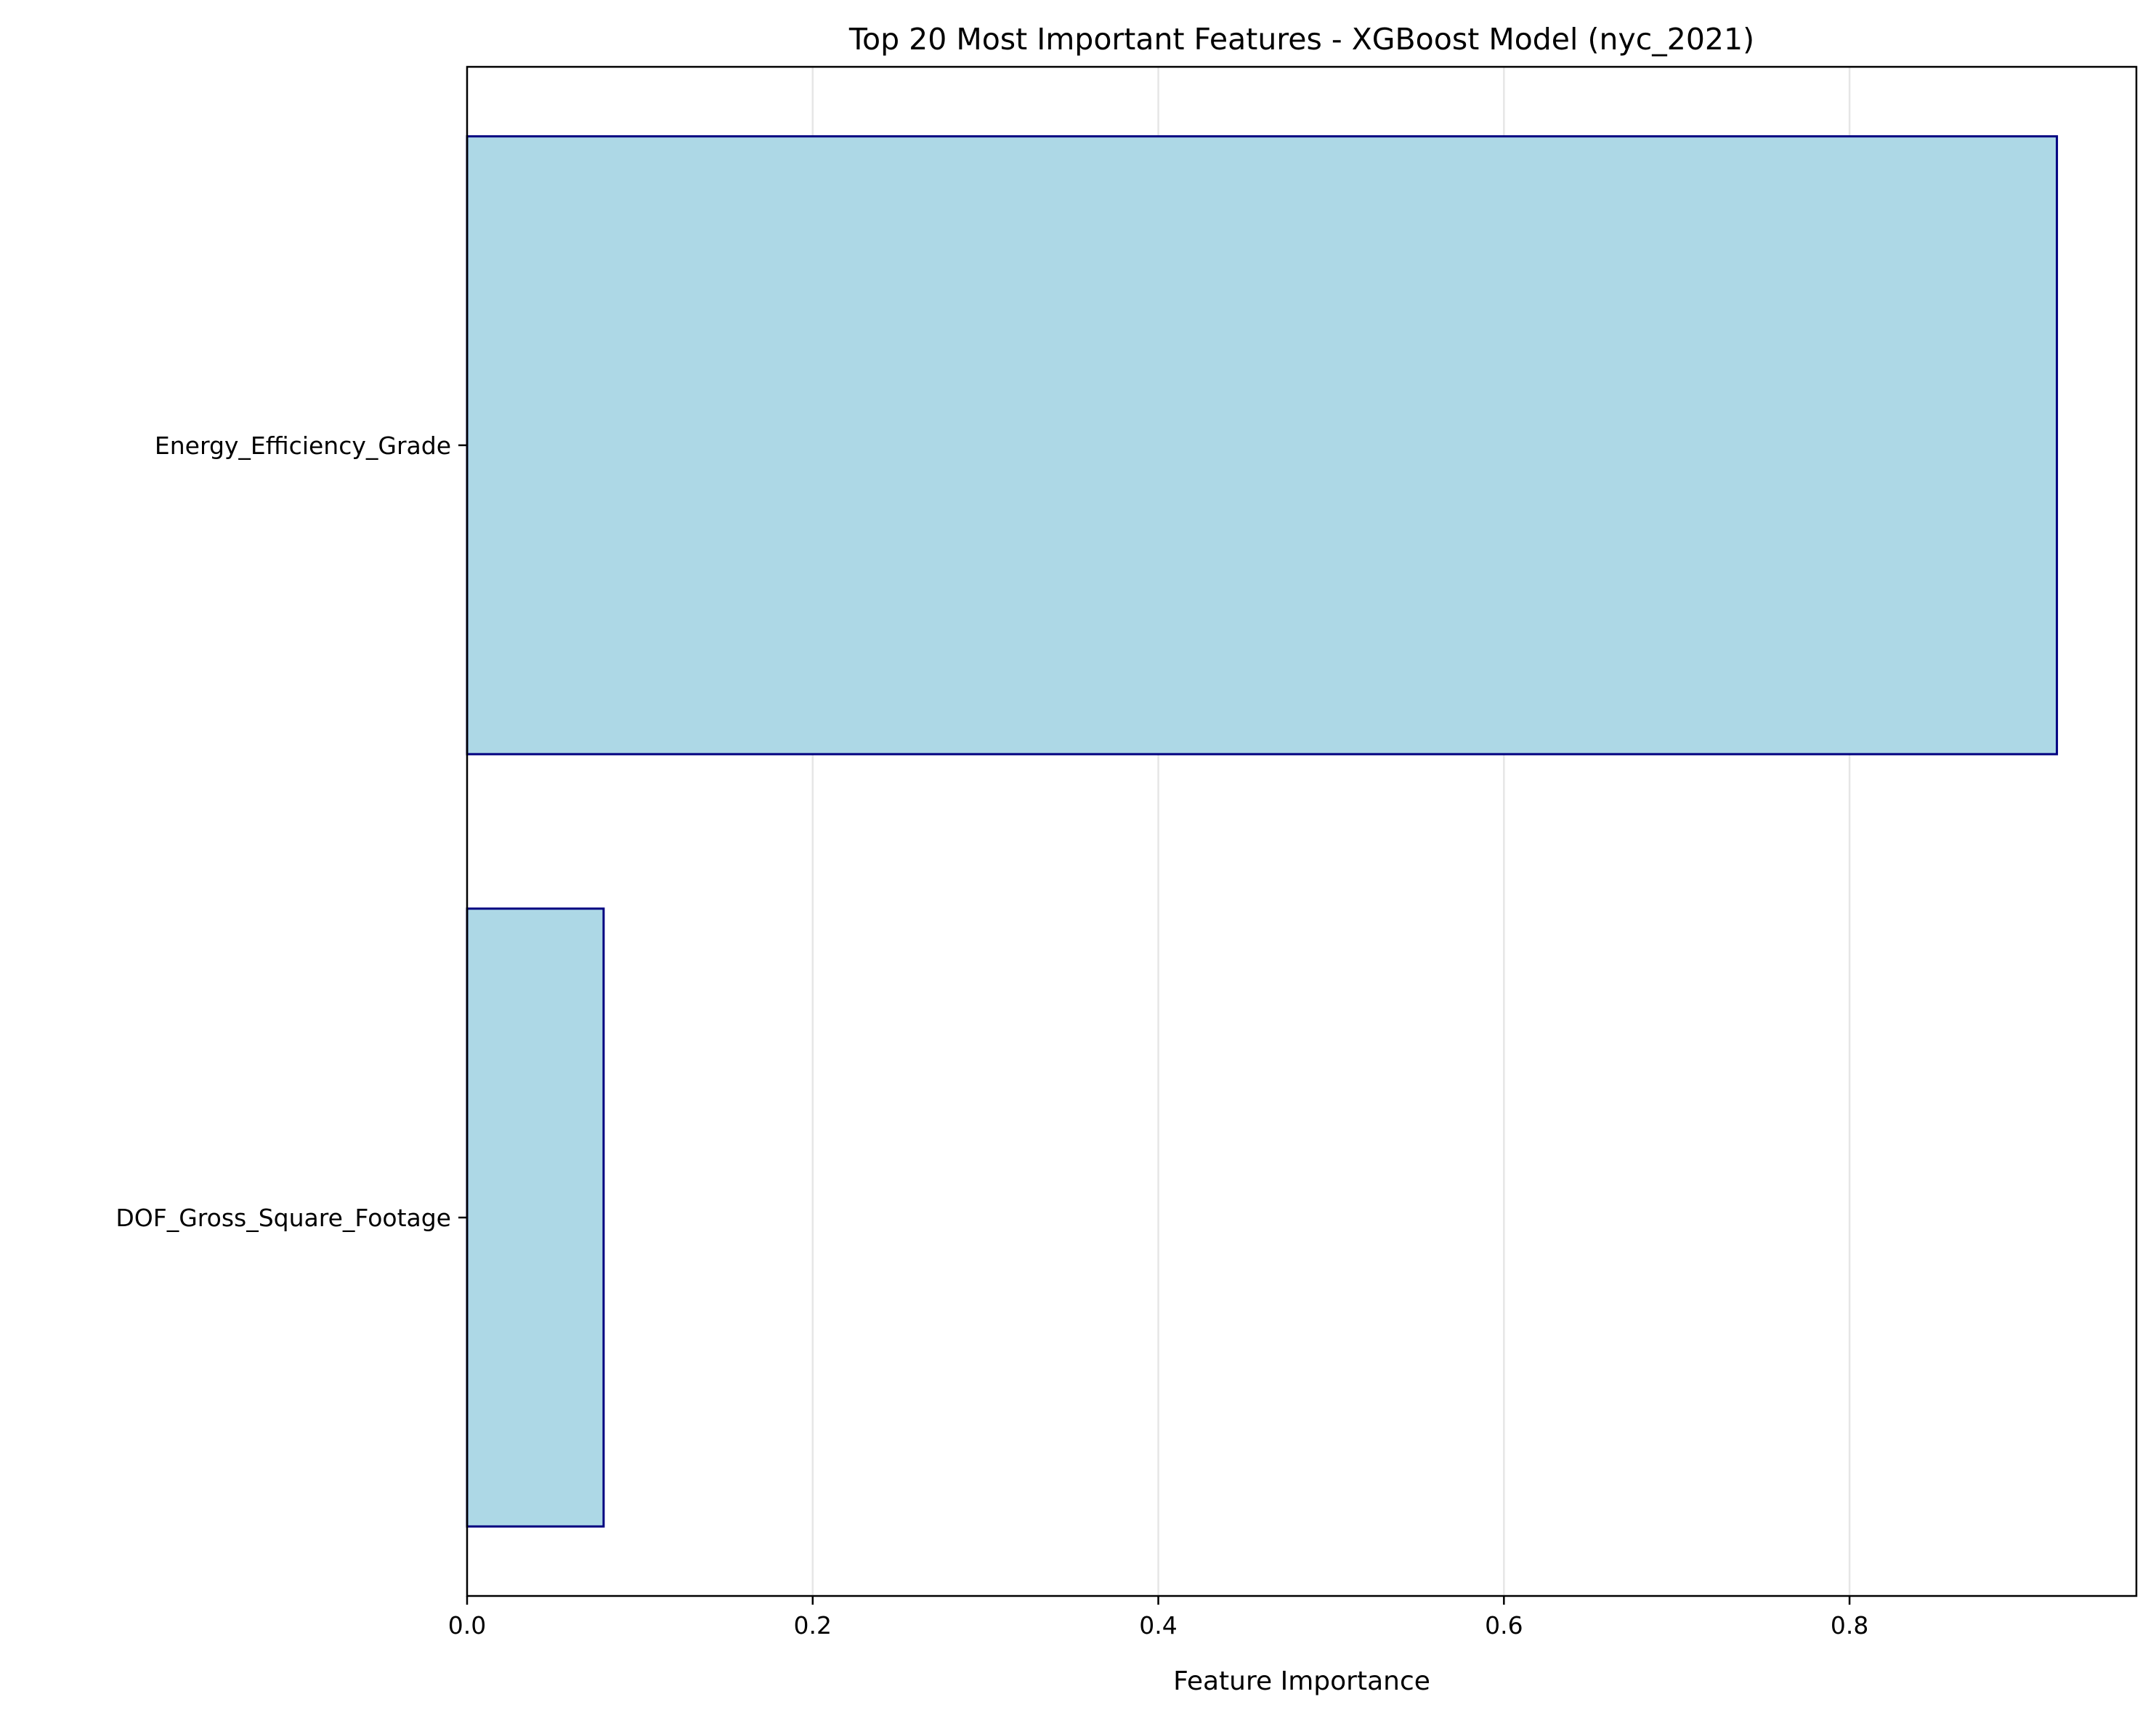 This screenshot has width=2156, height=1718. I want to click on x-axis-label: Feature Importance, so click(1301, 1681).